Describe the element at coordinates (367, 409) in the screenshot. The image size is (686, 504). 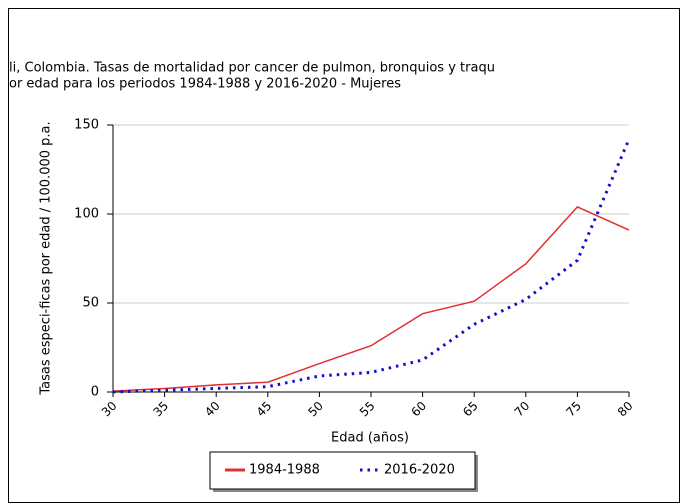
I see `x-tick-label: 55` at that location.